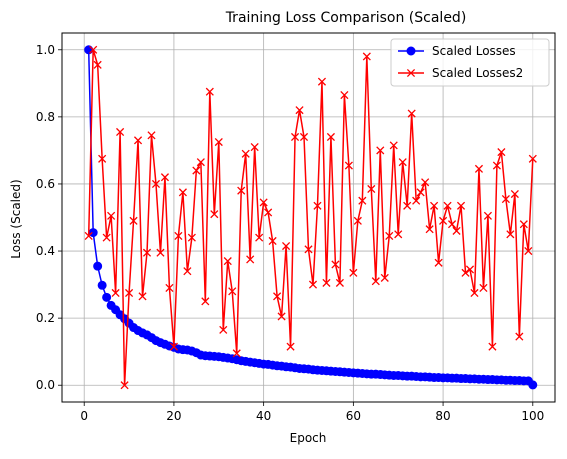 The width and height of the screenshot is (567, 459). Describe the element at coordinates (45, 251) in the screenshot. I see `y-tick-label: 0.4` at that location.